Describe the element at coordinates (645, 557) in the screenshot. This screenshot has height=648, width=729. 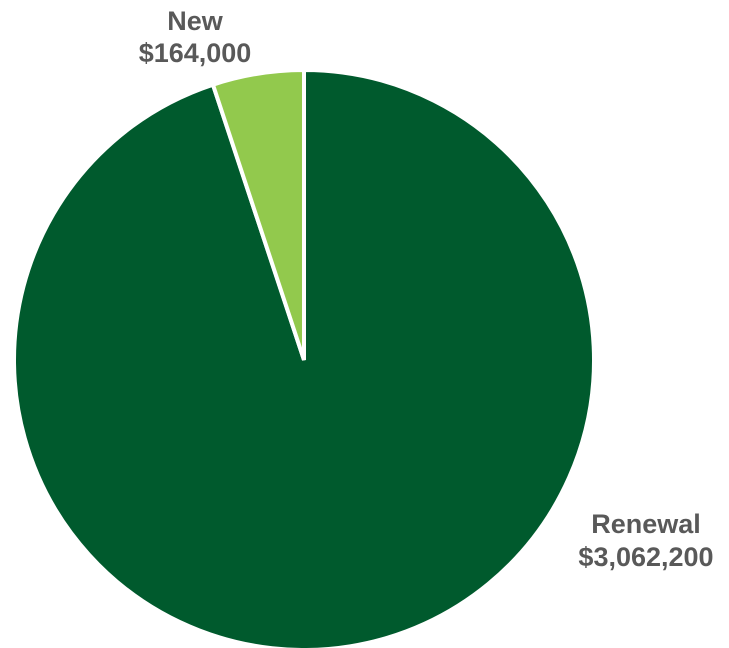
I see `slice-label-renewal-value: $3,062,200` at that location.